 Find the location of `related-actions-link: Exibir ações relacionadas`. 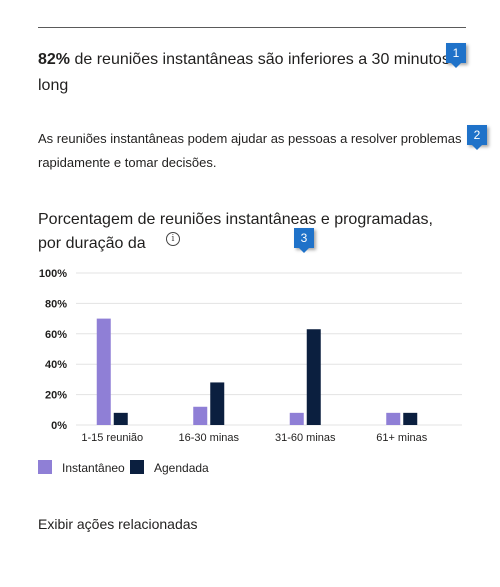

related-actions-link: Exibir ações relacionadas is located at coordinates (118, 524).